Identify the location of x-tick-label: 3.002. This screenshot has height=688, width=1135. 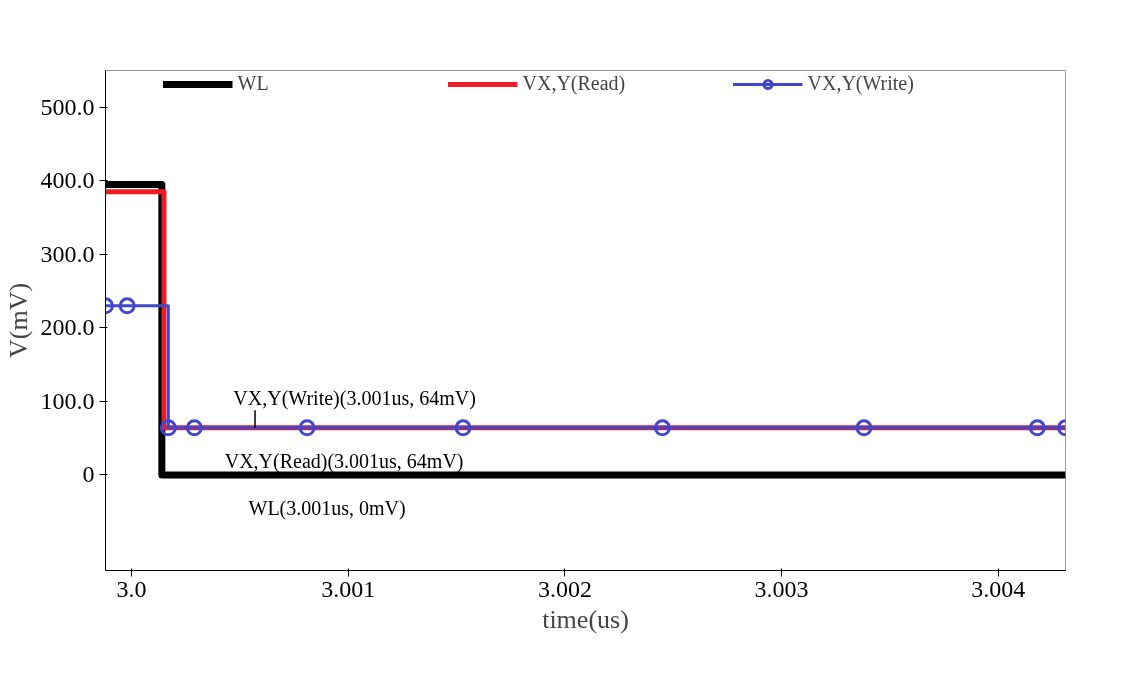
(564, 588).